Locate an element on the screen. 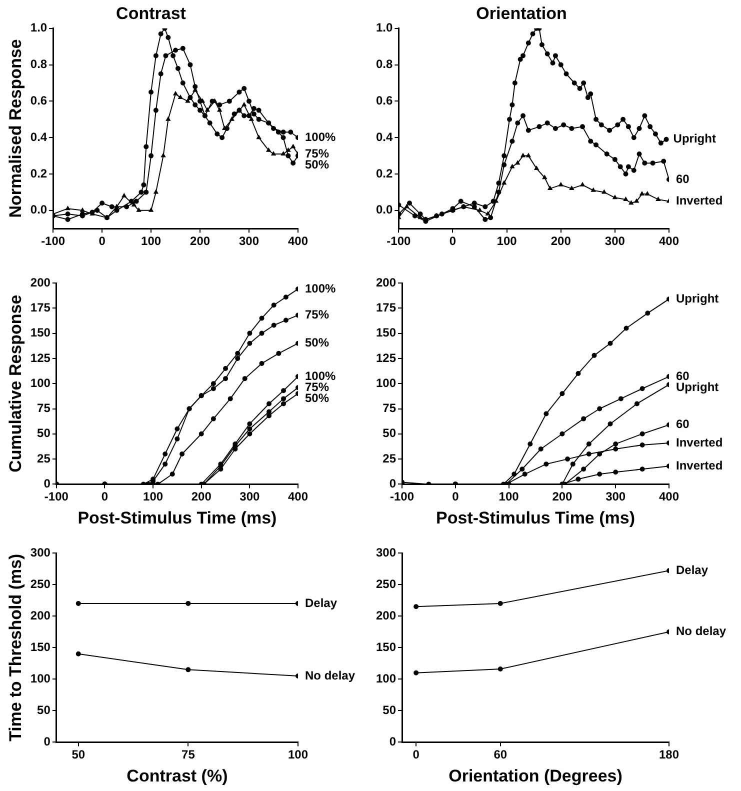 The image size is (741, 791). x-tick-label: 180 is located at coordinates (669, 755).